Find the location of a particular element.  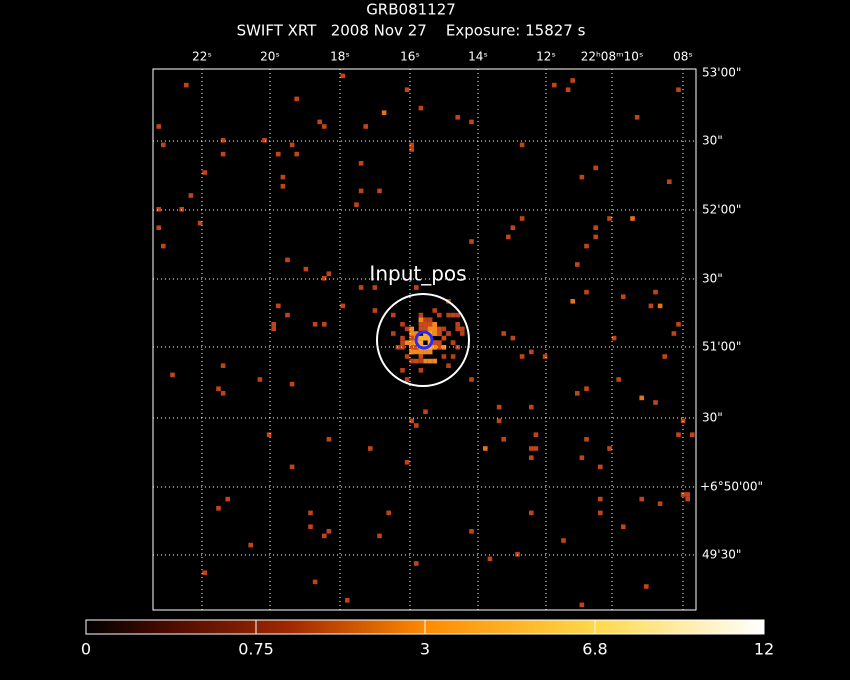

dec-label: 30" is located at coordinates (712, 418).